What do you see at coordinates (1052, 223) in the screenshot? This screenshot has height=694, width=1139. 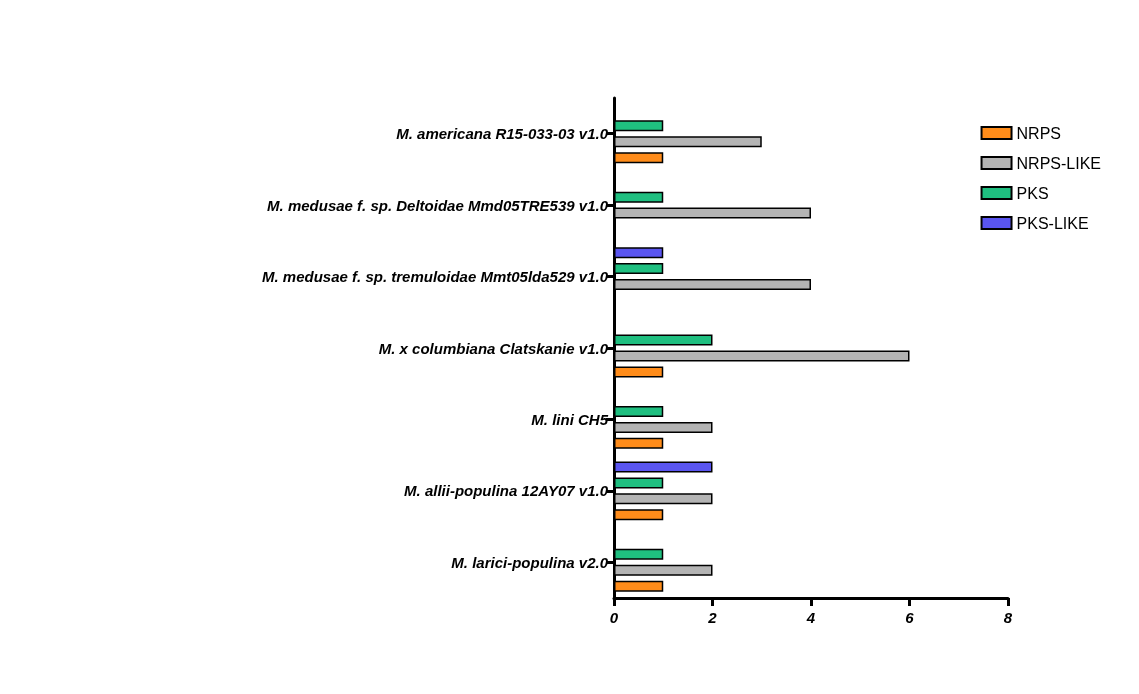 I see `legend-label: PKS-LIKE` at bounding box center [1052, 223].